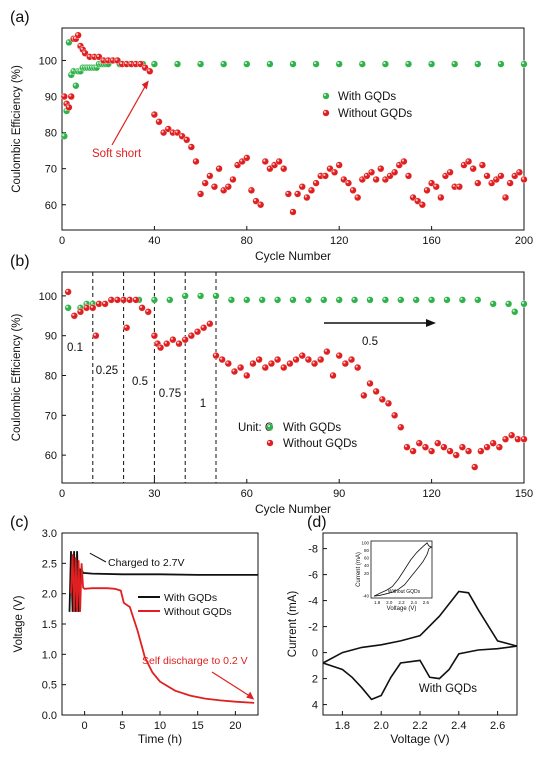 The image size is (544, 775). What do you see at coordinates (448, 689) in the screenshot?
I see `panel-d-curve-label: With GQDs` at bounding box center [448, 689].